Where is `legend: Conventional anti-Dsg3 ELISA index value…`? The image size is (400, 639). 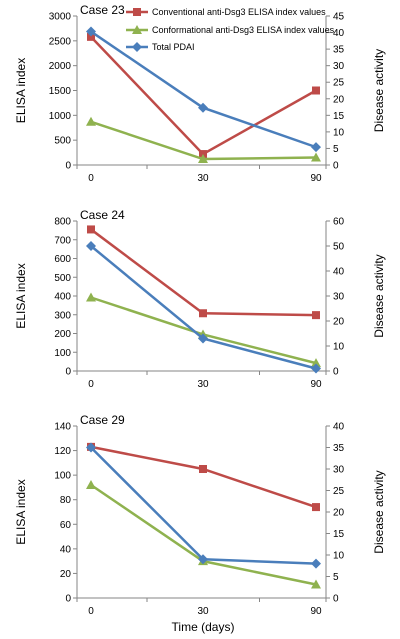
legend: Conventional anti-Dsg3 ELISA index value… is located at coordinates (230, 29).